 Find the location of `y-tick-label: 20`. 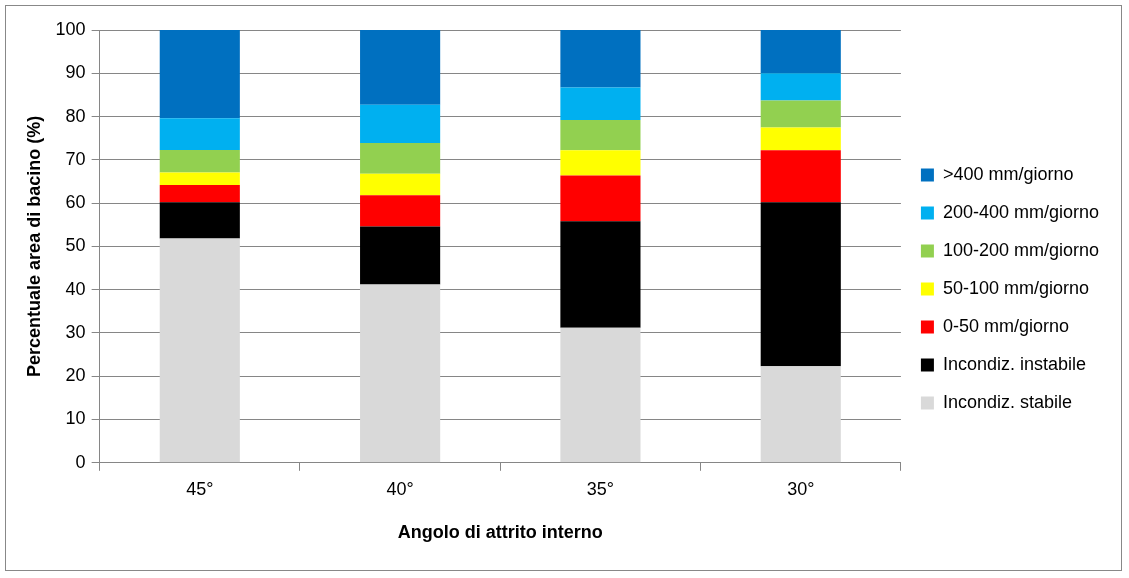

y-tick-label: 20 is located at coordinates (75, 375).